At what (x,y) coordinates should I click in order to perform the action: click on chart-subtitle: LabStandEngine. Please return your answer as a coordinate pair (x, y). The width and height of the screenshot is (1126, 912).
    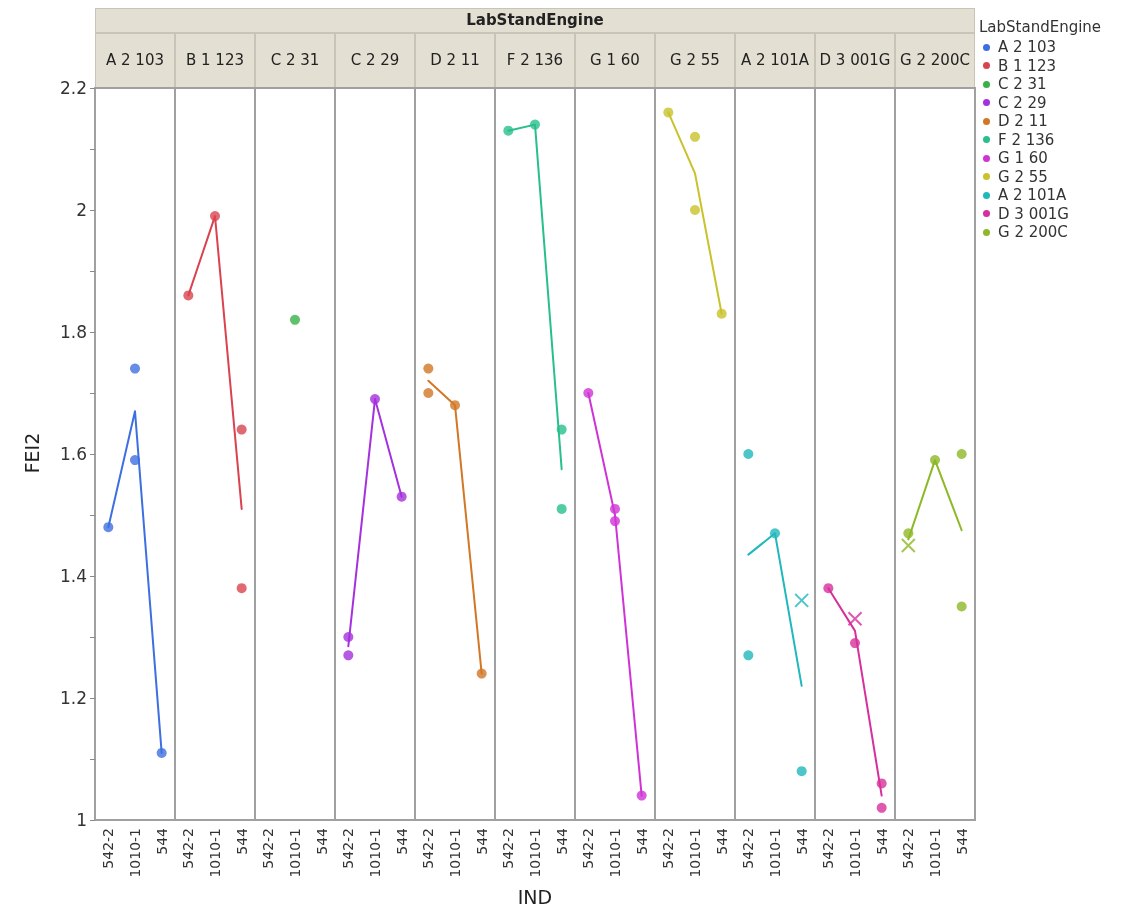
    Looking at the image, I should click on (535, 20).